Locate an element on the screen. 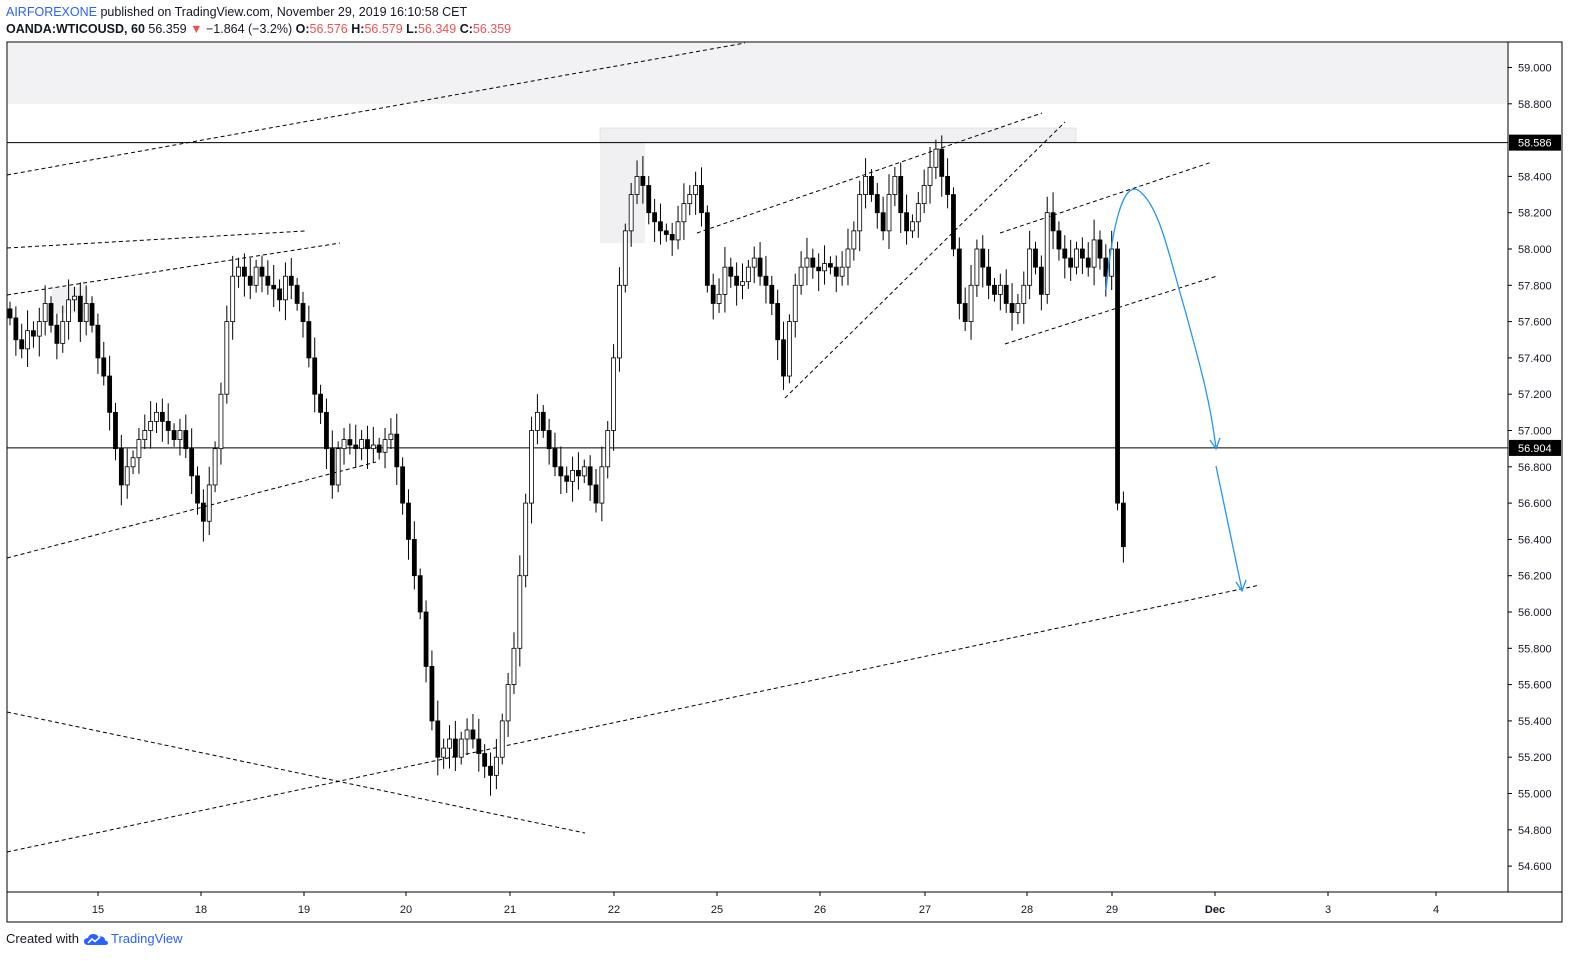 This screenshot has height=975, width=1596. projection-curve is located at coordinates (1161, 318).